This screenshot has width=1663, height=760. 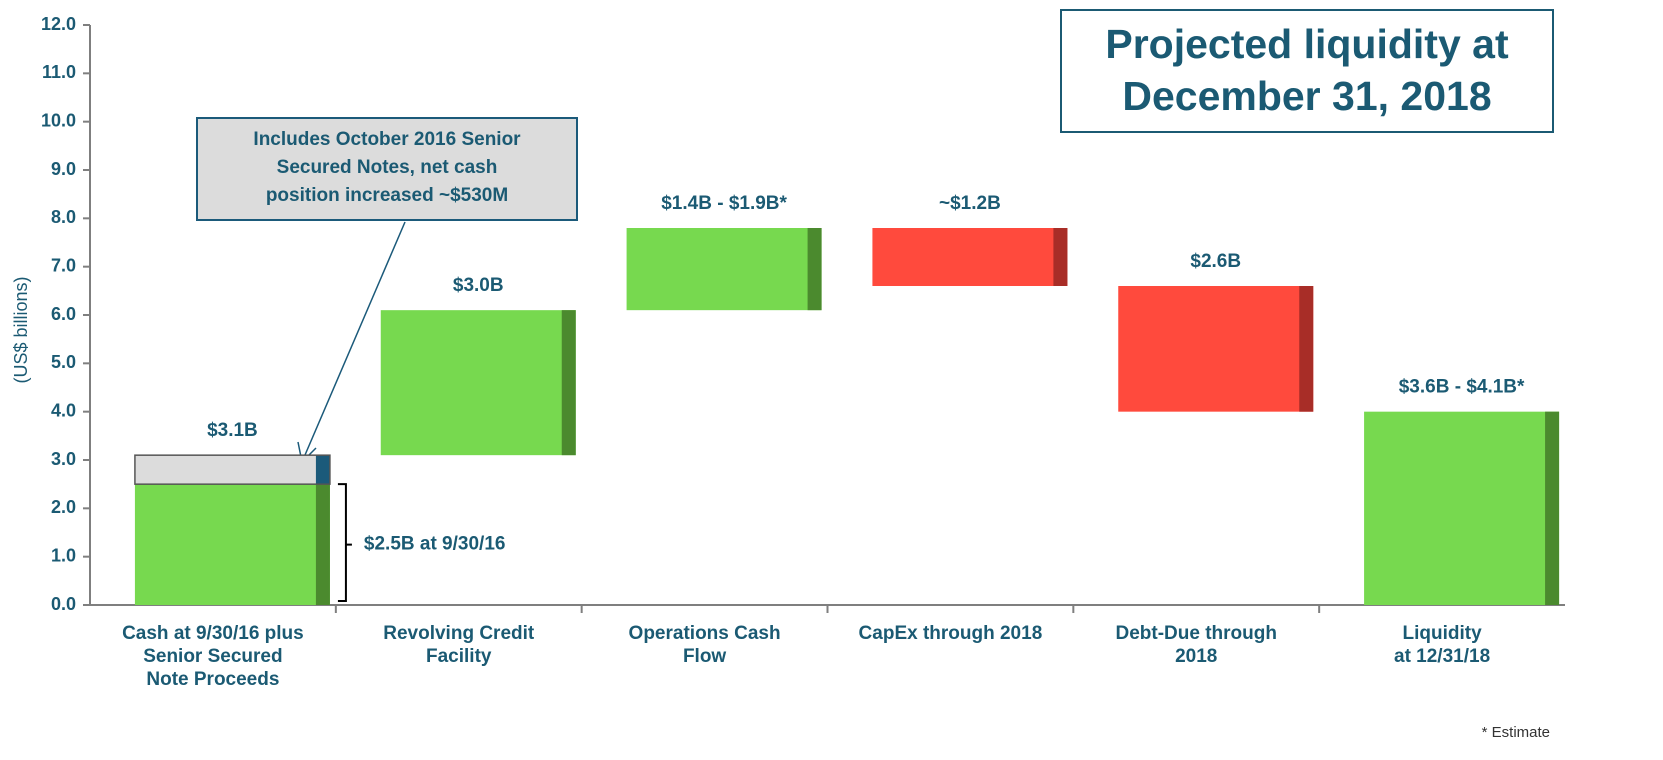 I want to click on y-tick-label: 2.0, so click(x=63, y=507).